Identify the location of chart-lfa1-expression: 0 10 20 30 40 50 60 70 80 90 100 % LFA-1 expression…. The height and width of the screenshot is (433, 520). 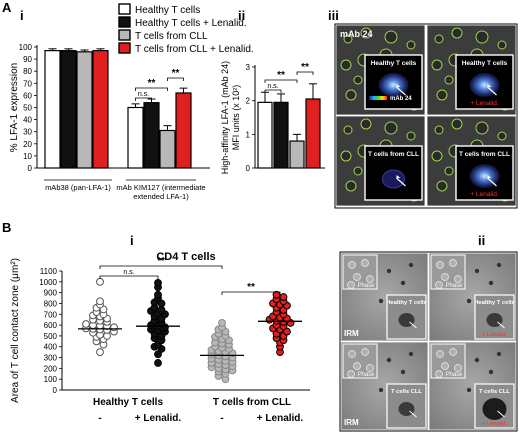
(109, 122).